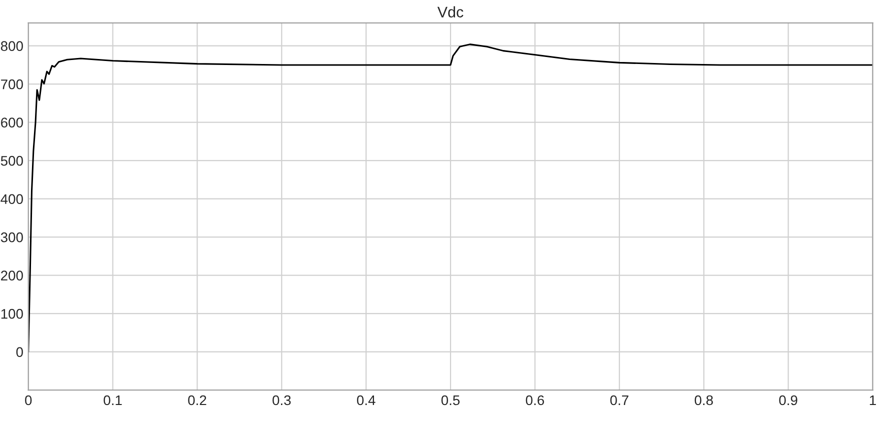 Image resolution: width=886 pixels, height=432 pixels. I want to click on x-tick-label: 0.4, so click(366, 400).